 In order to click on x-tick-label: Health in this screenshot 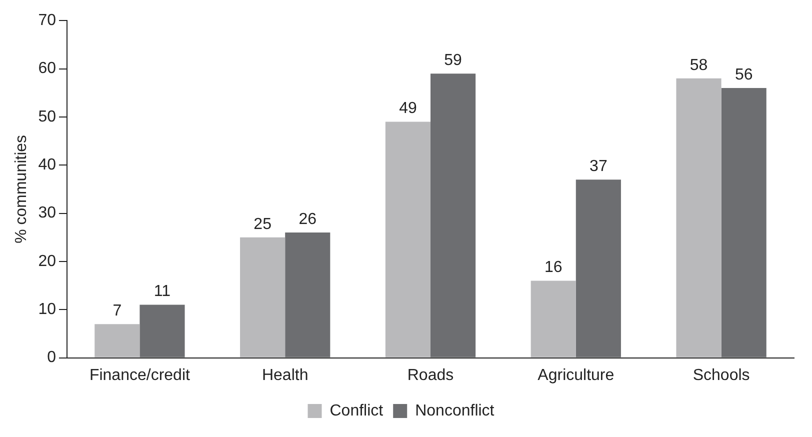, I will do `click(285, 375)`.